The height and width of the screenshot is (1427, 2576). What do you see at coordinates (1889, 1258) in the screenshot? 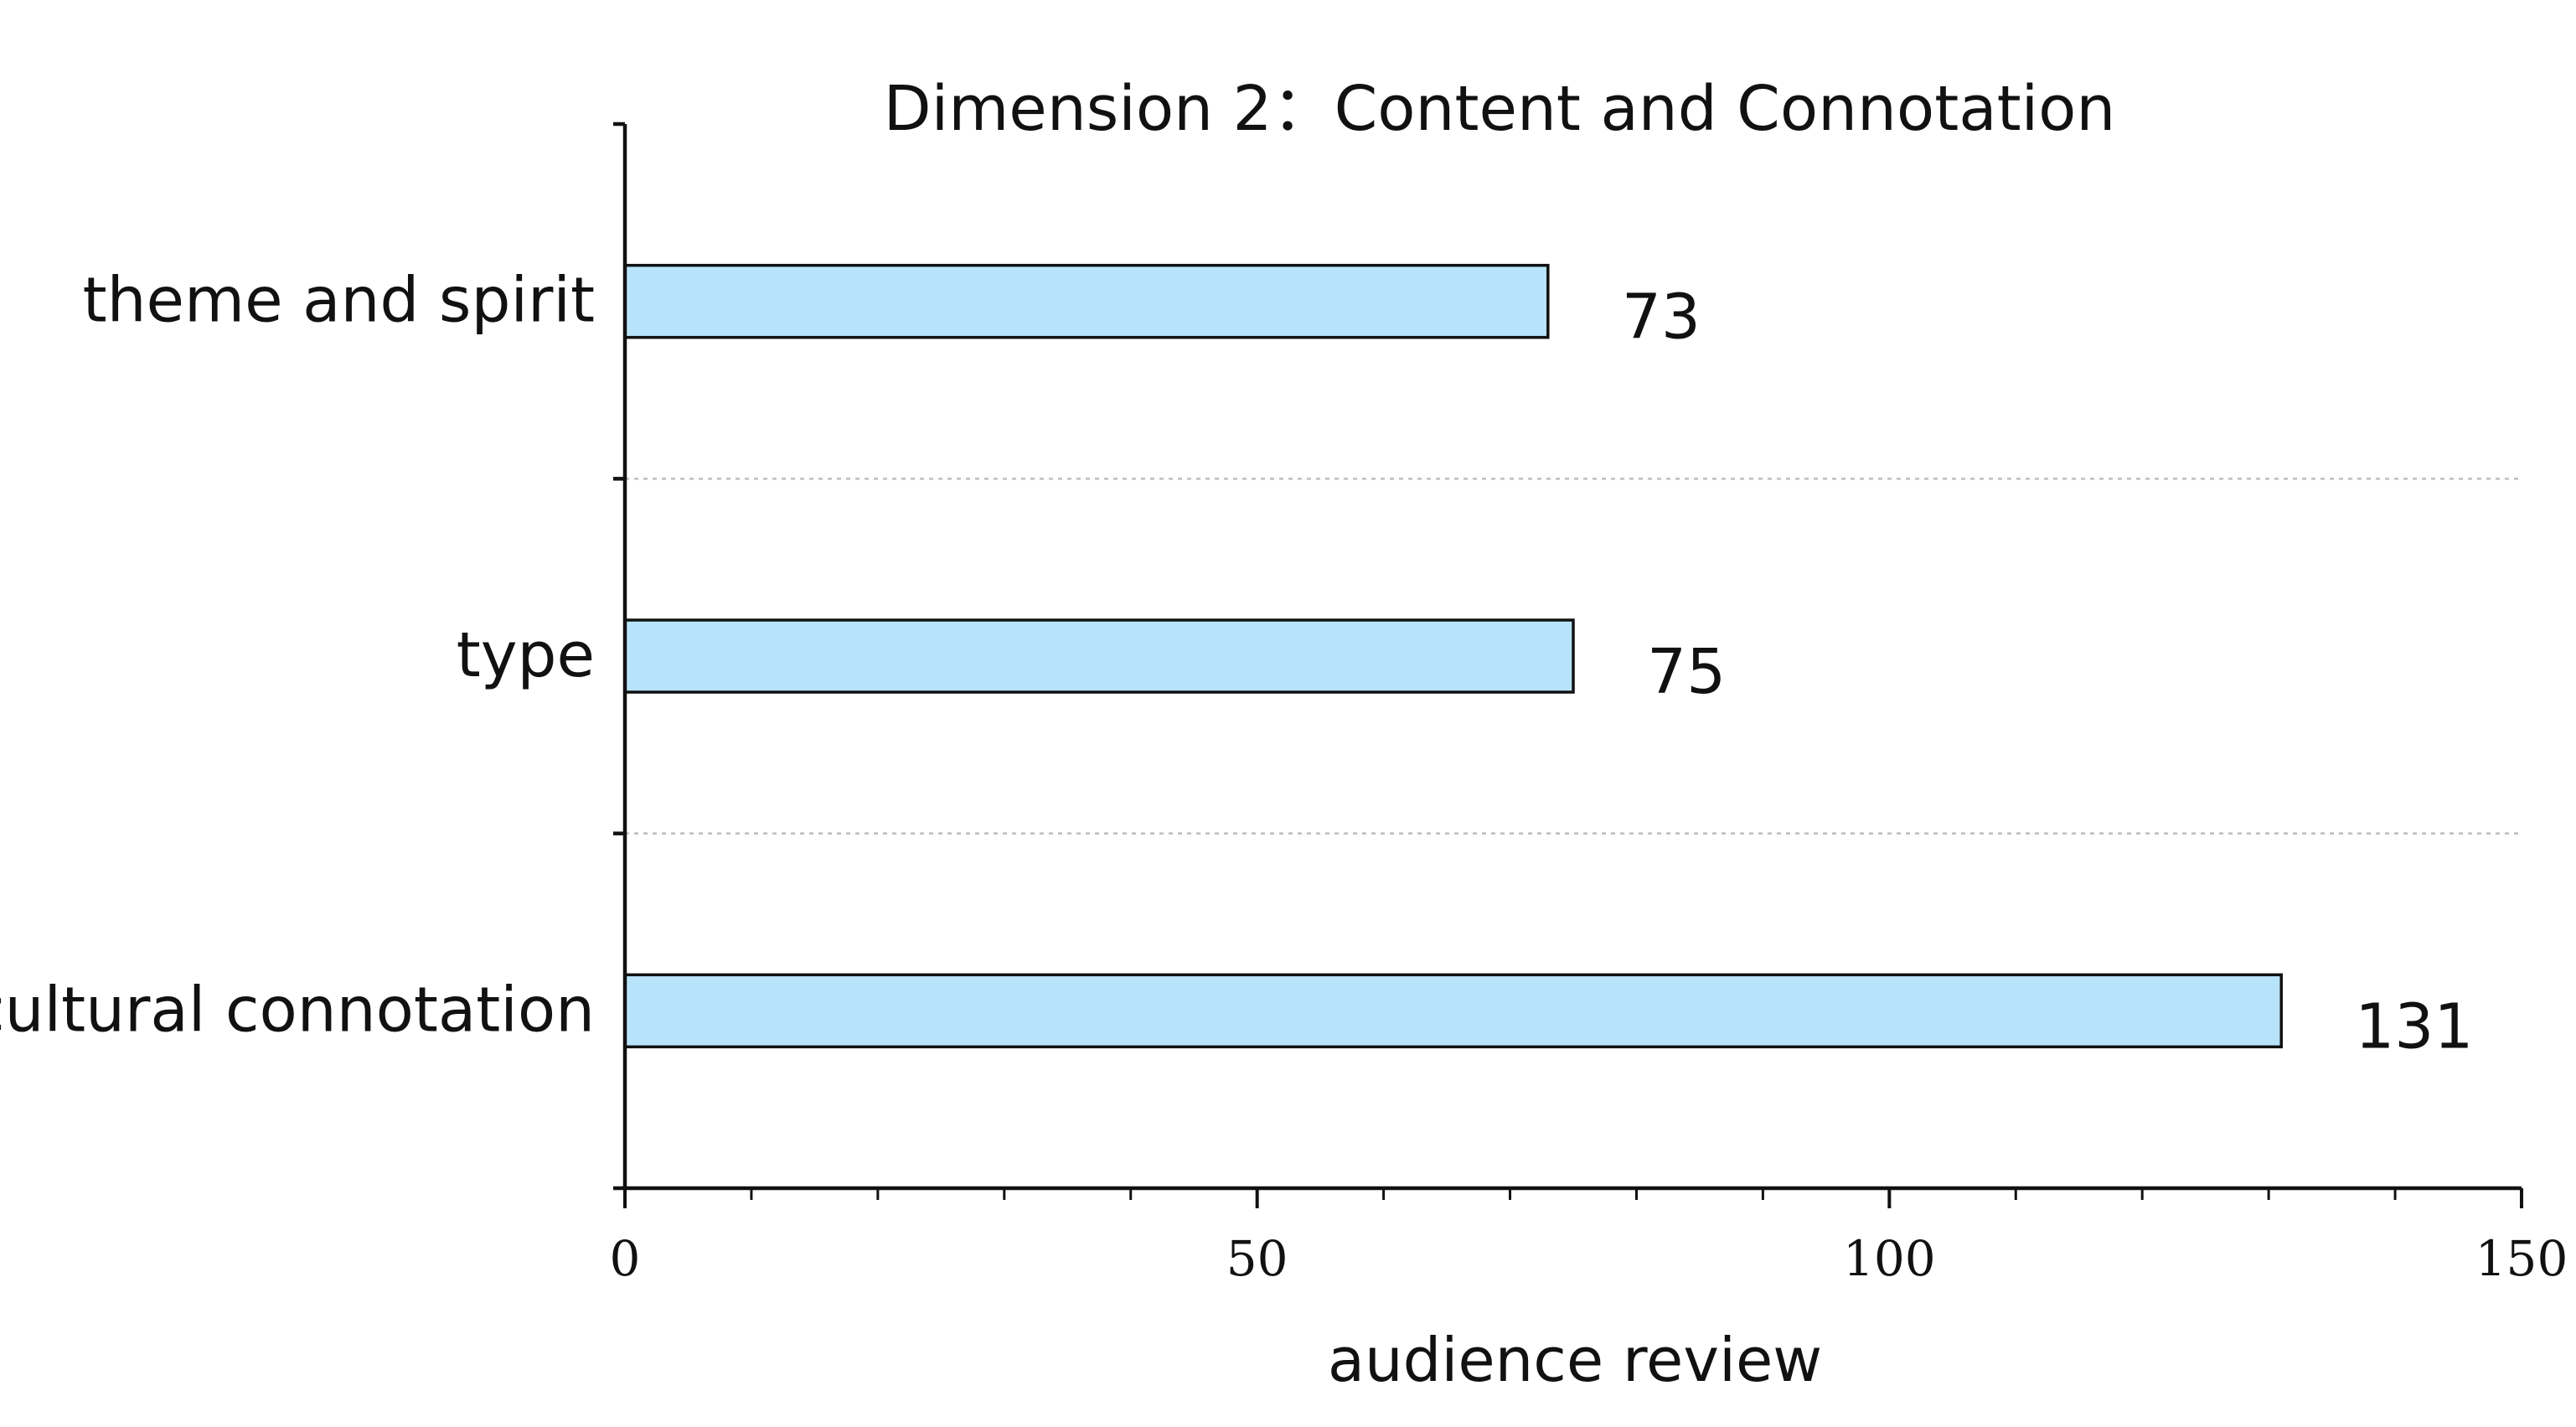
I see `x-tick-label: 100` at bounding box center [1889, 1258].